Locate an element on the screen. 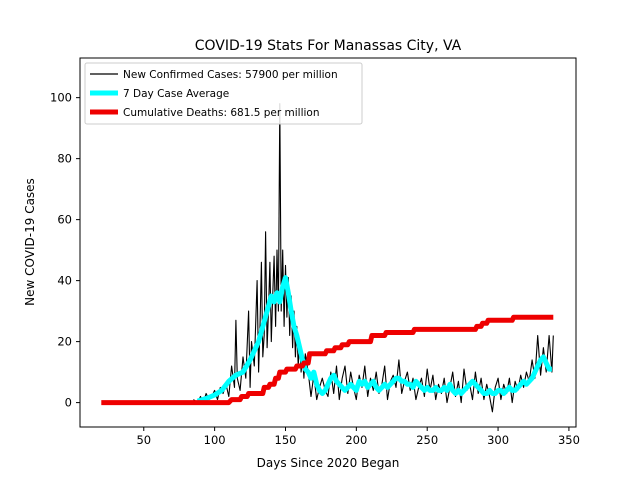 This screenshot has width=640, height=480. y-tick-label: 40 is located at coordinates (64, 281).